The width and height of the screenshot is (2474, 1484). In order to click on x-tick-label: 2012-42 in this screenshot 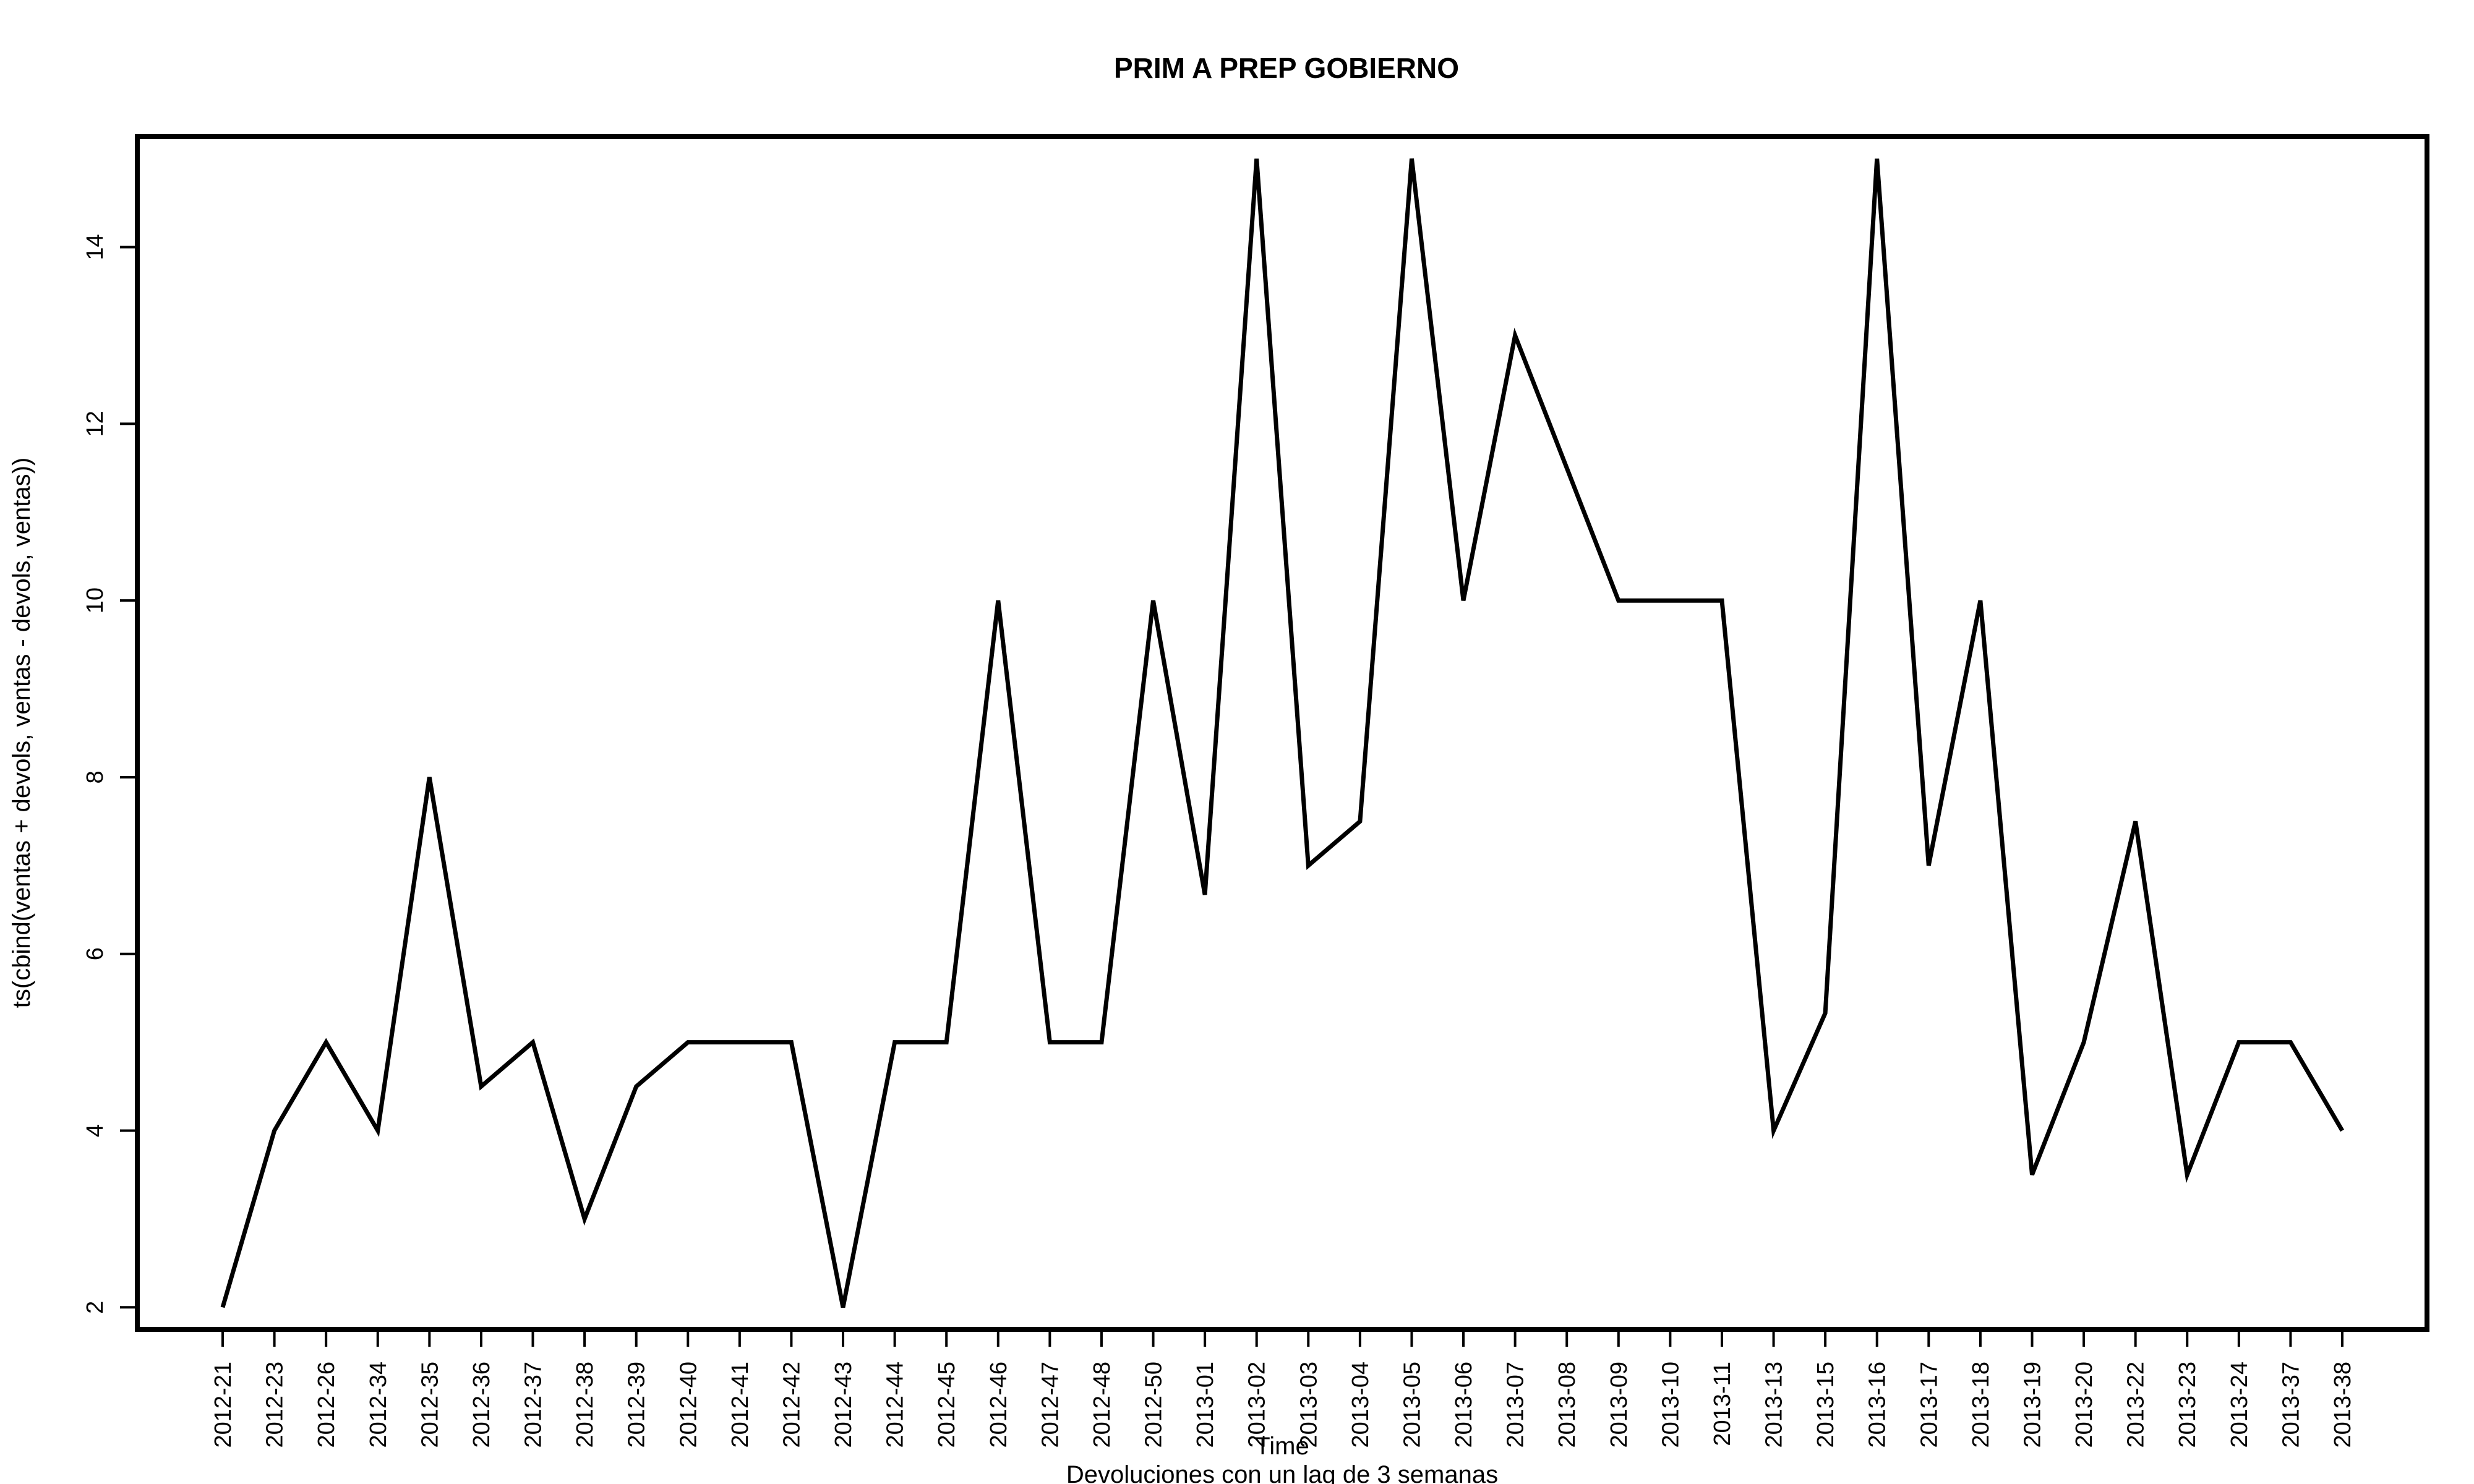, I will do `click(792, 1405)`.